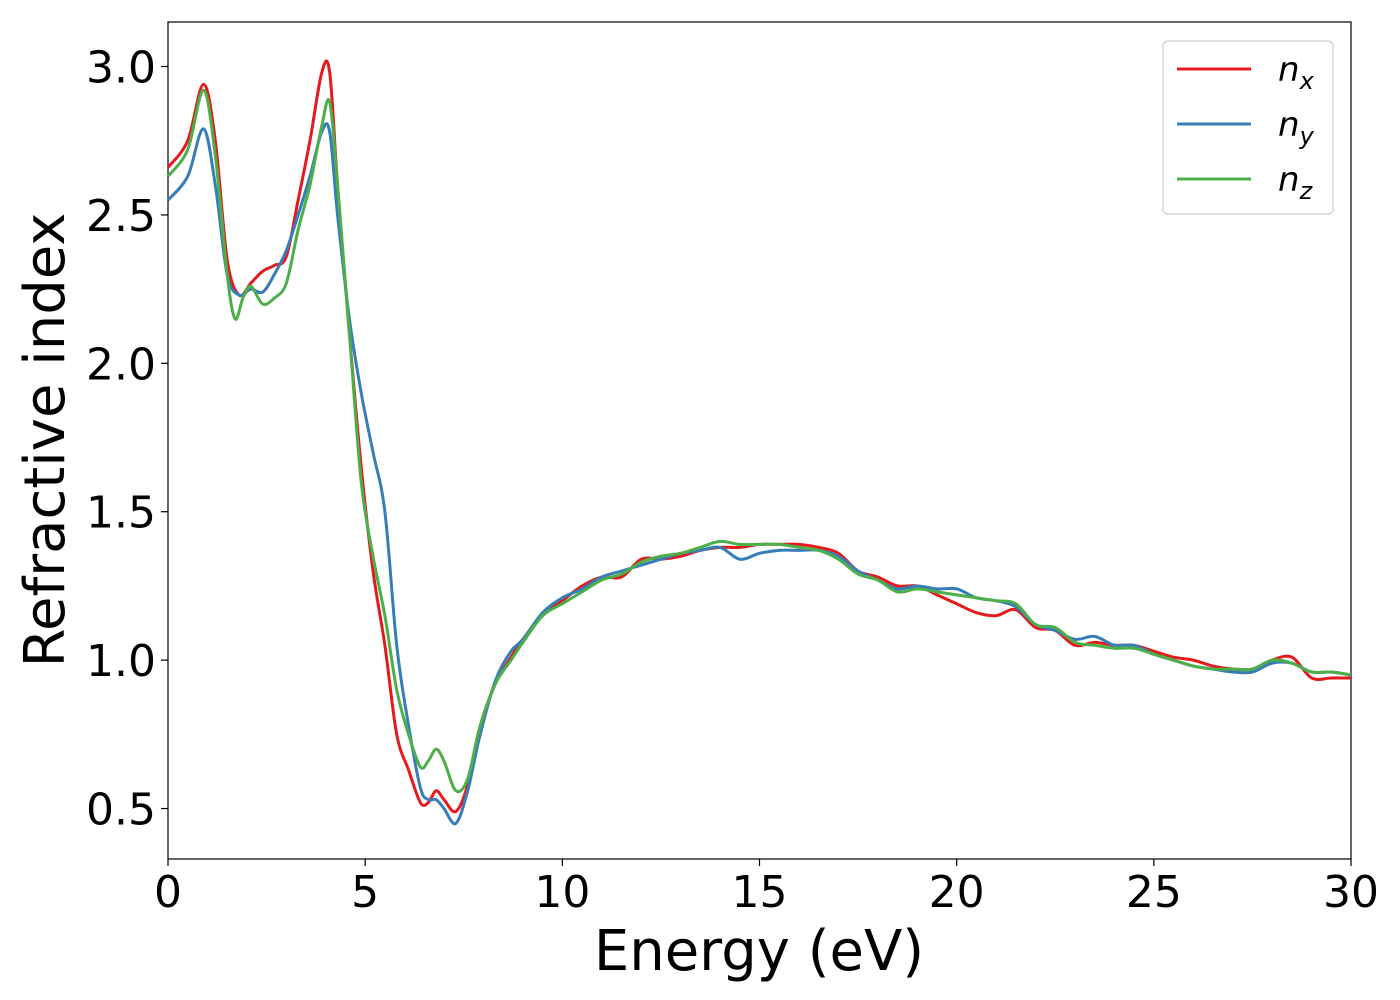  I want to click on x-tick-label: 5, so click(365, 892).